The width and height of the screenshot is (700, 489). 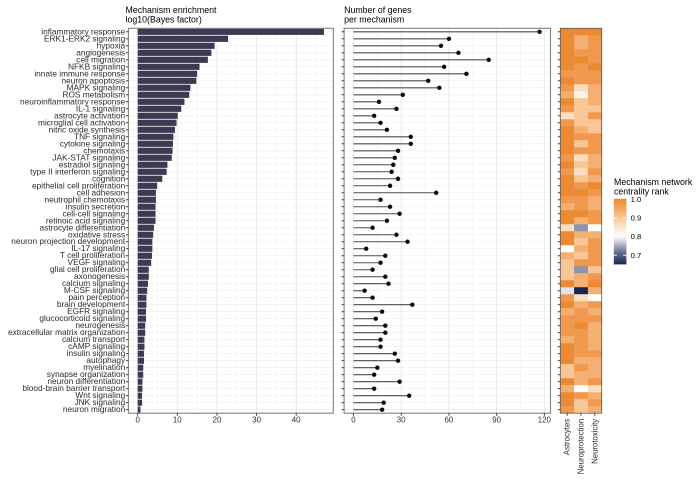 I want to click on svg-text: per mechanism, so click(x=374, y=19).